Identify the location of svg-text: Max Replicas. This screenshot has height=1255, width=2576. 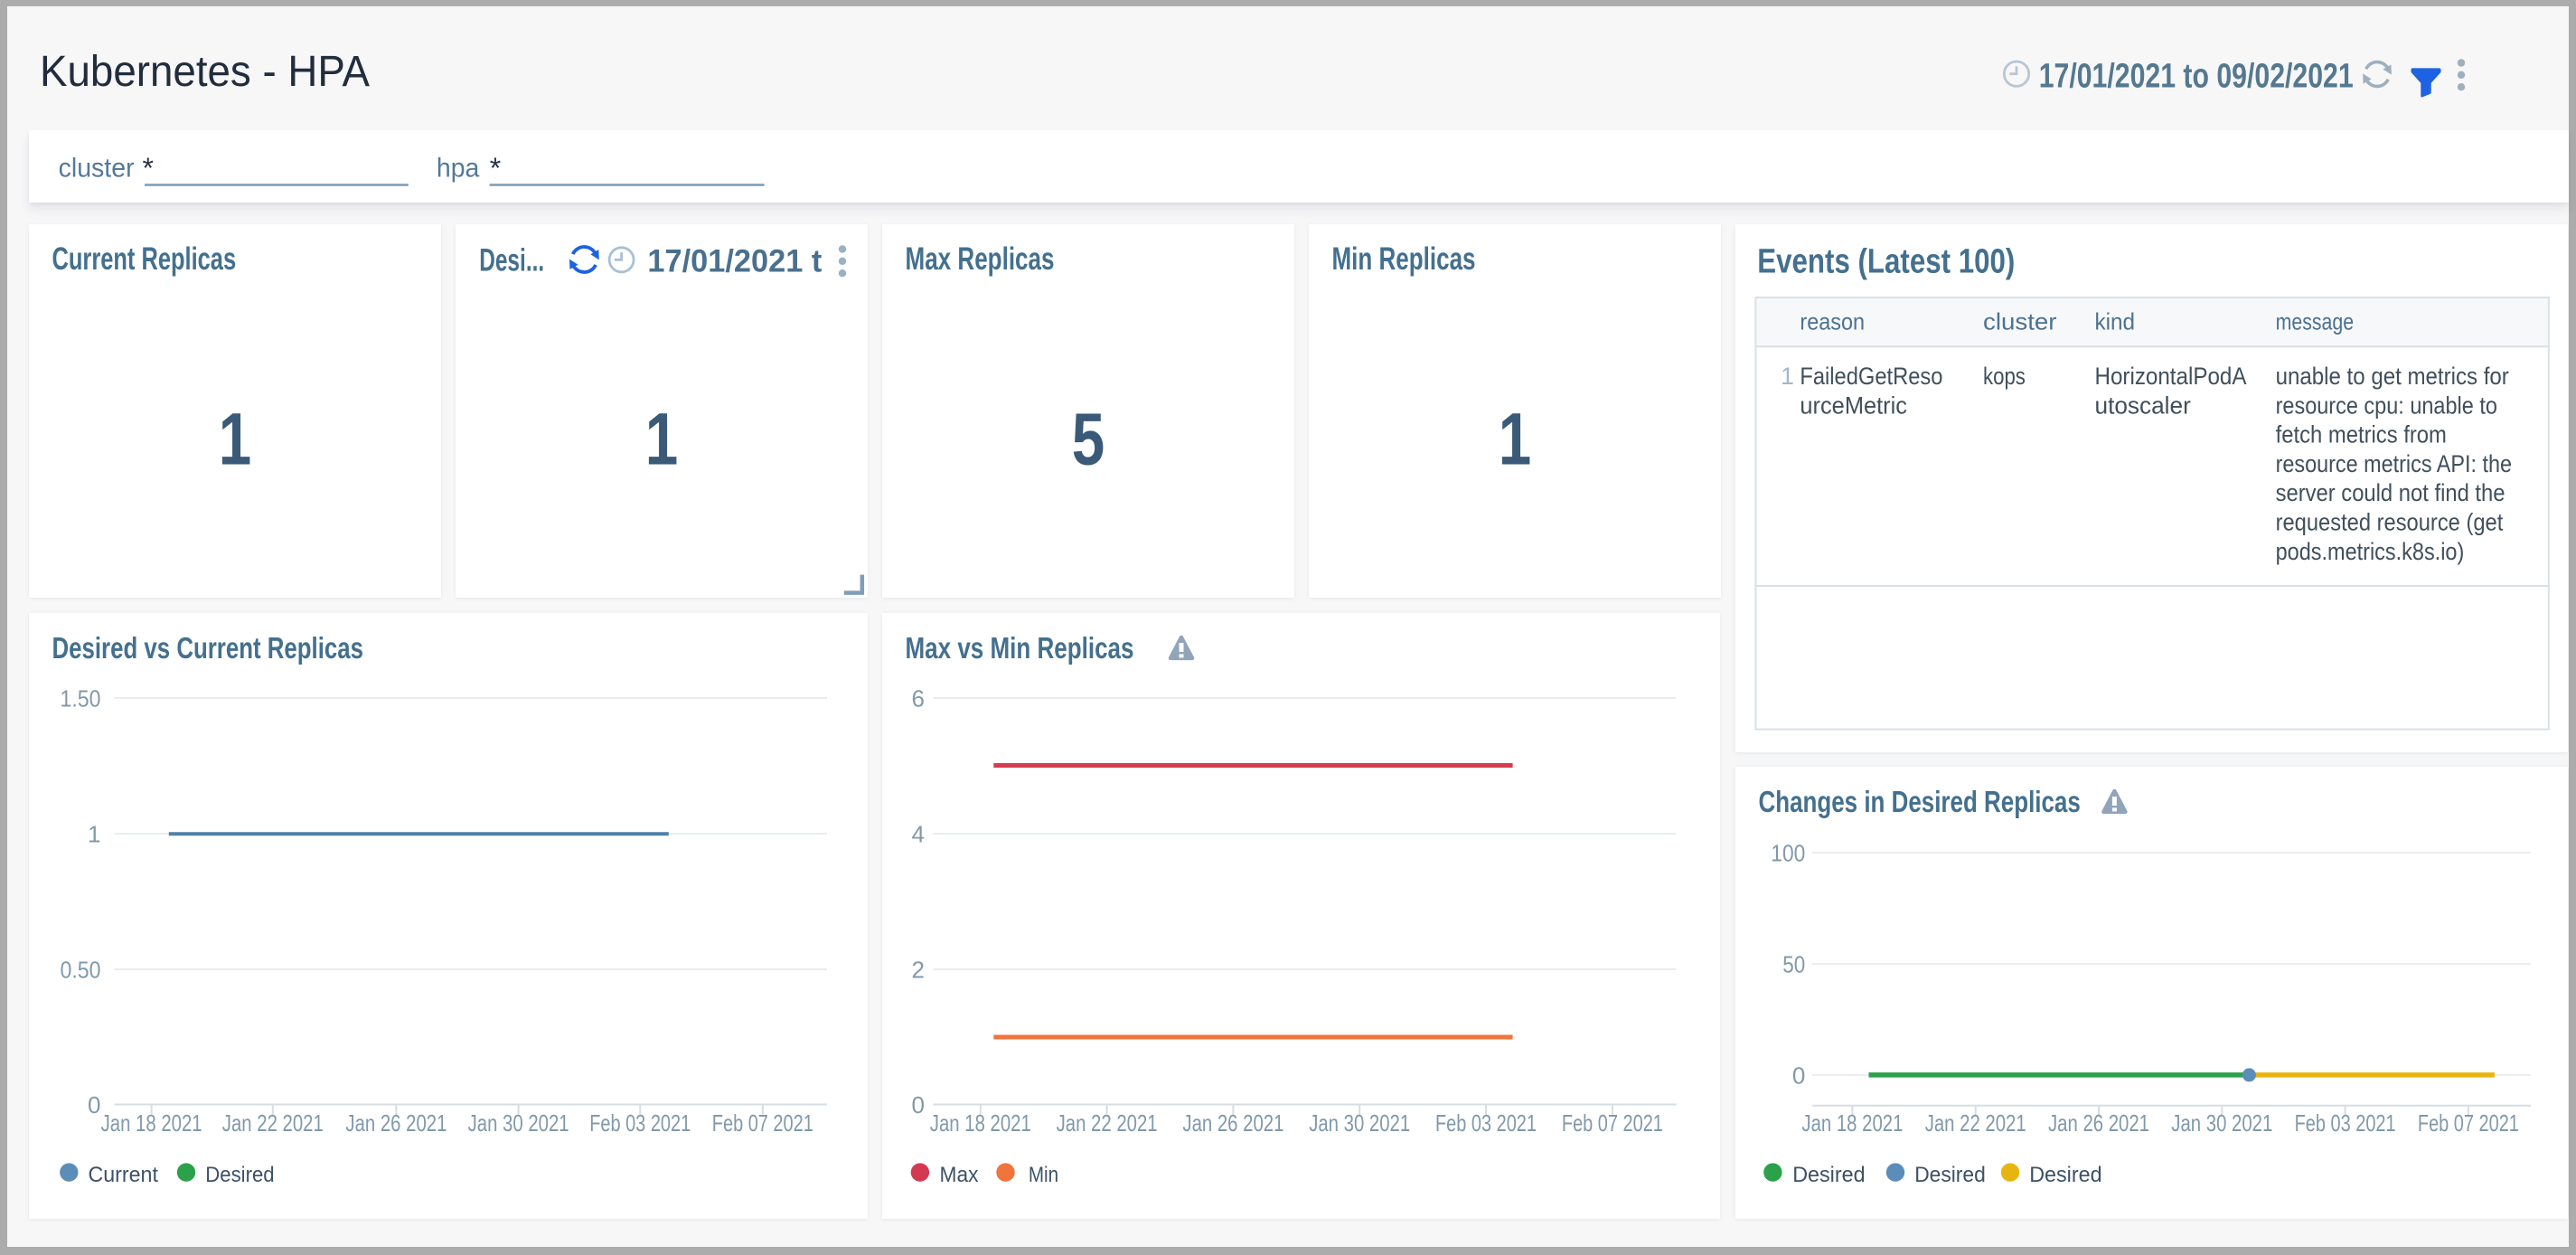
(981, 259).